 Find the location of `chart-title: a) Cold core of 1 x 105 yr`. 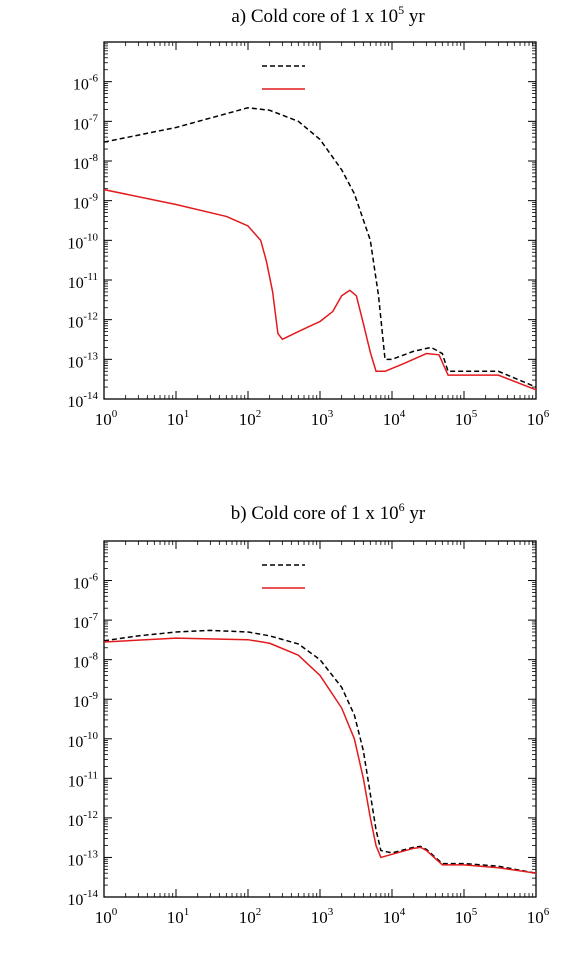

chart-title: a) Cold core of 1 x 105 yr is located at coordinates (328, 15).